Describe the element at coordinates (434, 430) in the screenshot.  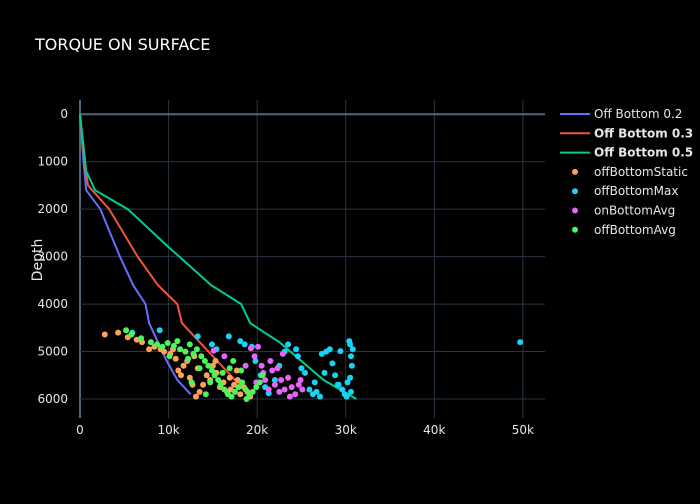
I see `x-tick-label: 40k` at that location.